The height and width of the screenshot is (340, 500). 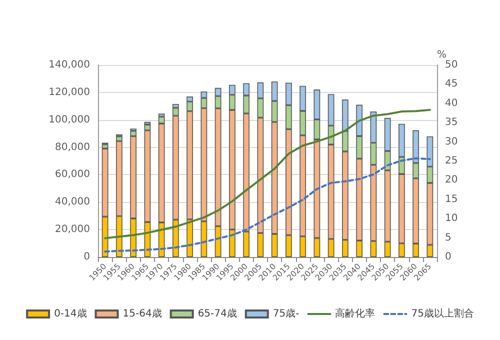 What do you see at coordinates (451, 161) in the screenshot?
I see `y2-tick-label: 25` at bounding box center [451, 161].